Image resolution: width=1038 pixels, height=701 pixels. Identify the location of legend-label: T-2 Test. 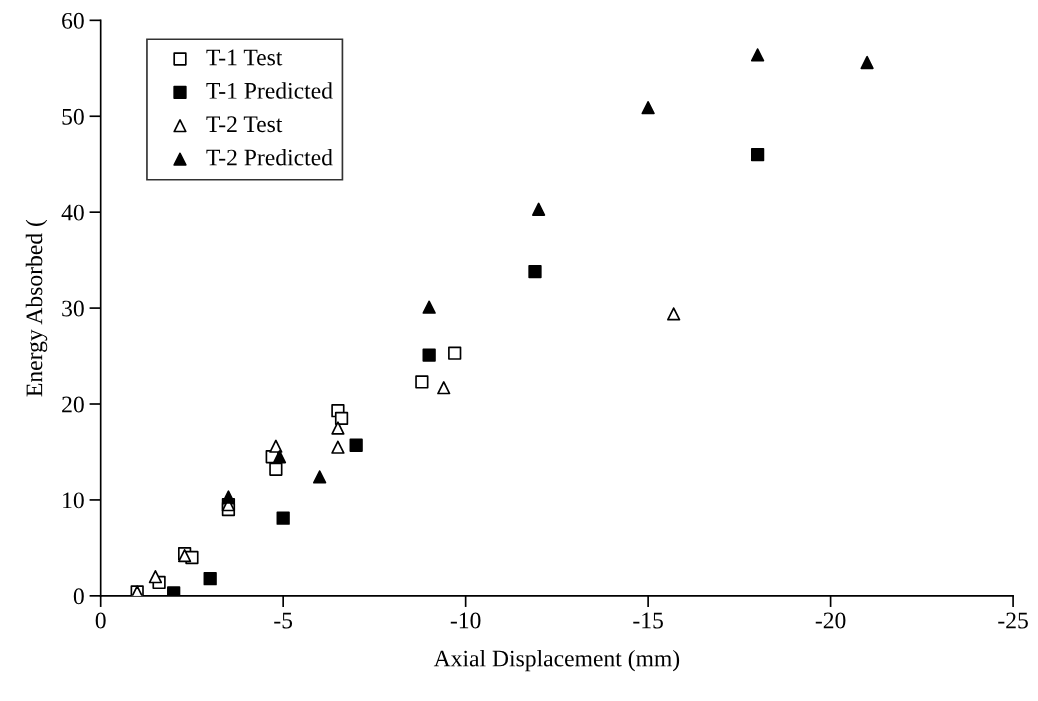
(244, 124).